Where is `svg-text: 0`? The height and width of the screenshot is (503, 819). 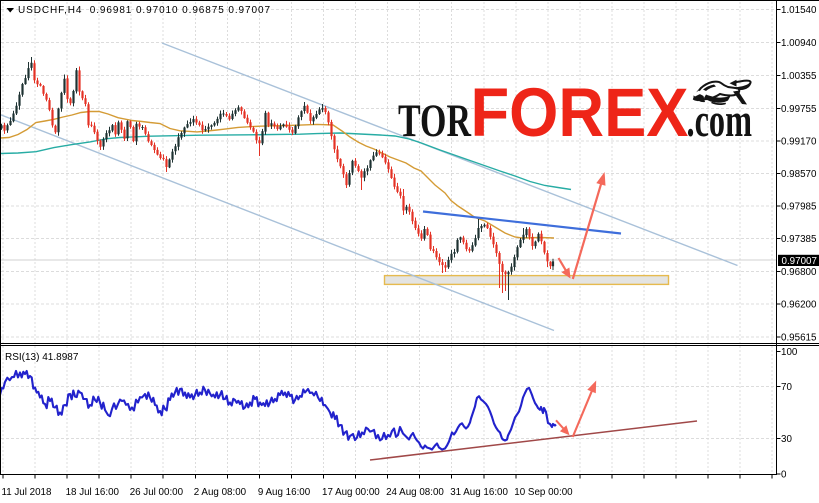 svg-text: 0 is located at coordinates (784, 474).